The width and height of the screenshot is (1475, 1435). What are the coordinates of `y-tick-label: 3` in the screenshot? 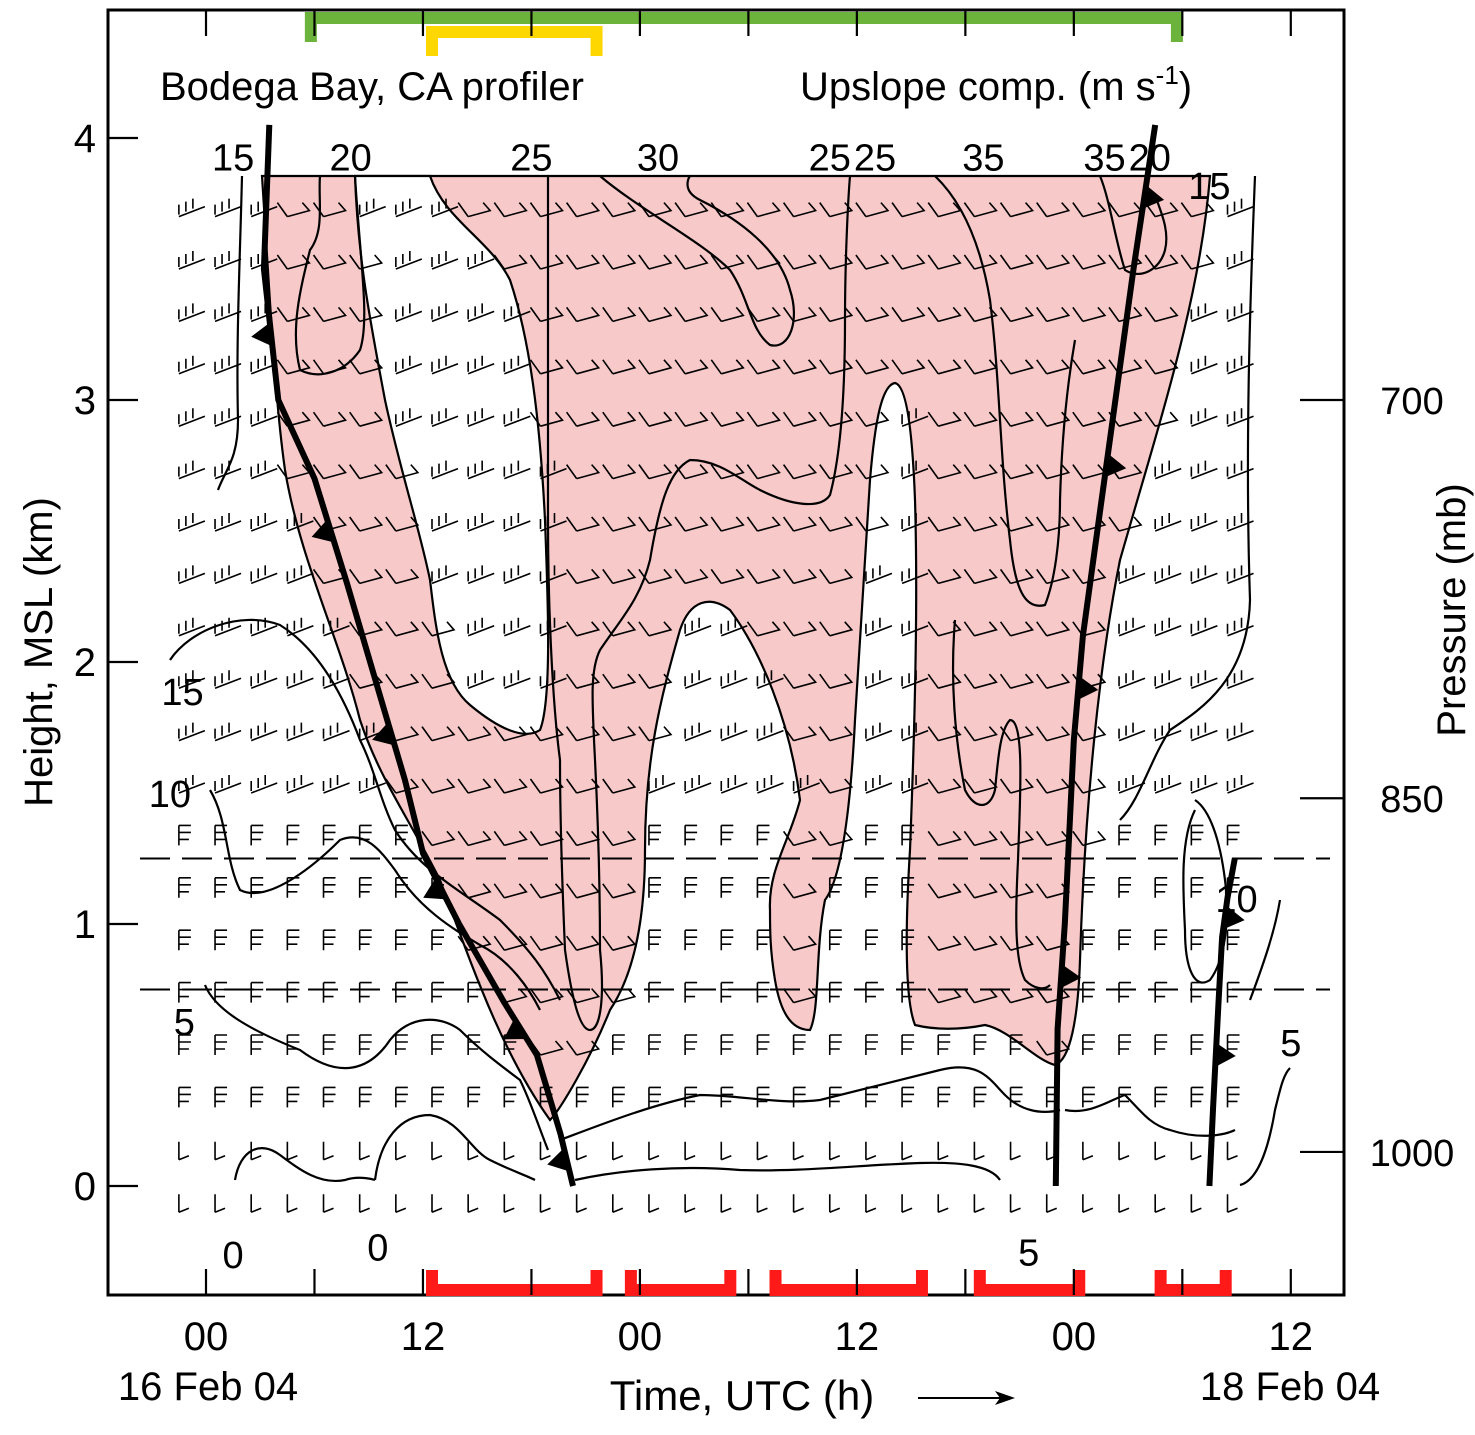 It's located at (85, 401).